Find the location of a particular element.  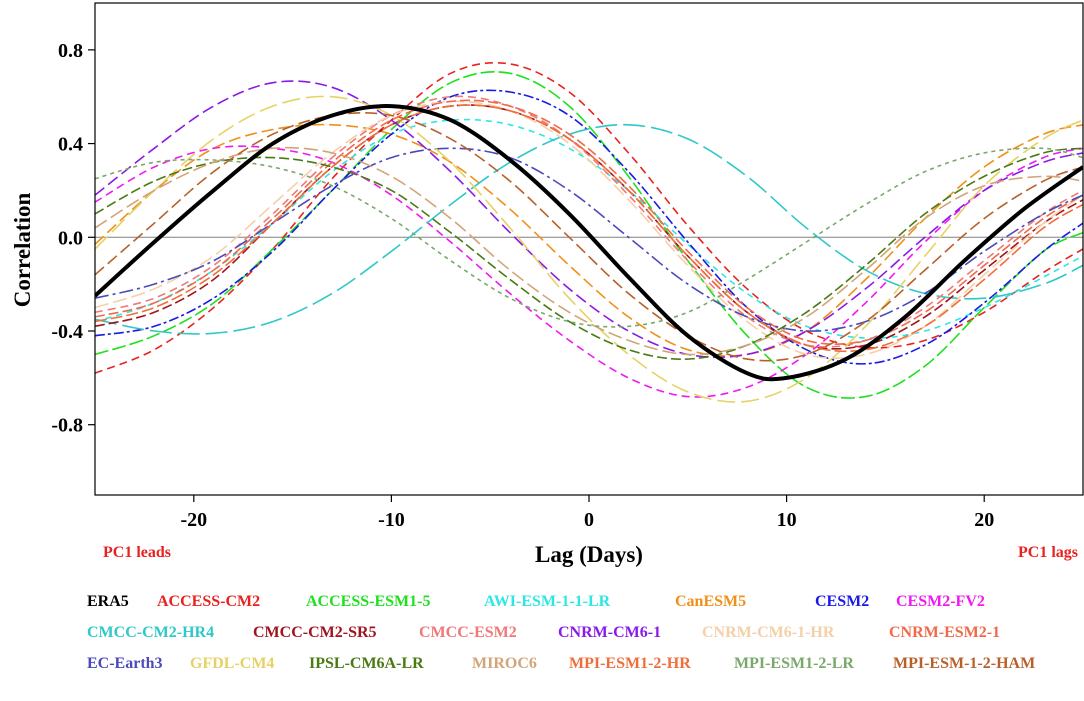

x-tick-label: -10 is located at coordinates (391, 520).